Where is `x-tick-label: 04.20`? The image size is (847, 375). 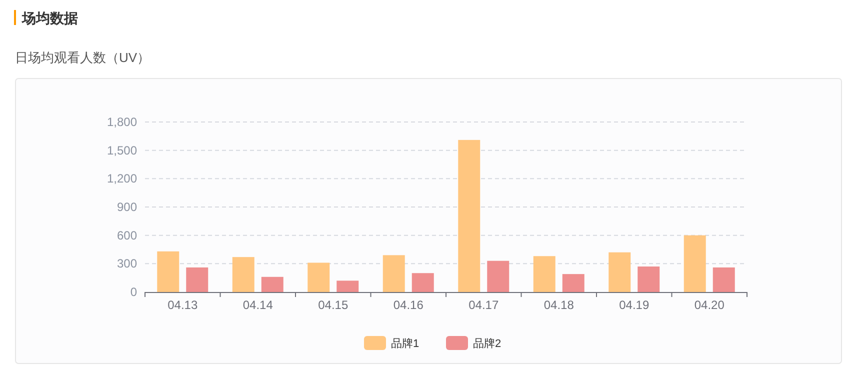
x-tick-label: 04.20 is located at coordinates (709, 305).